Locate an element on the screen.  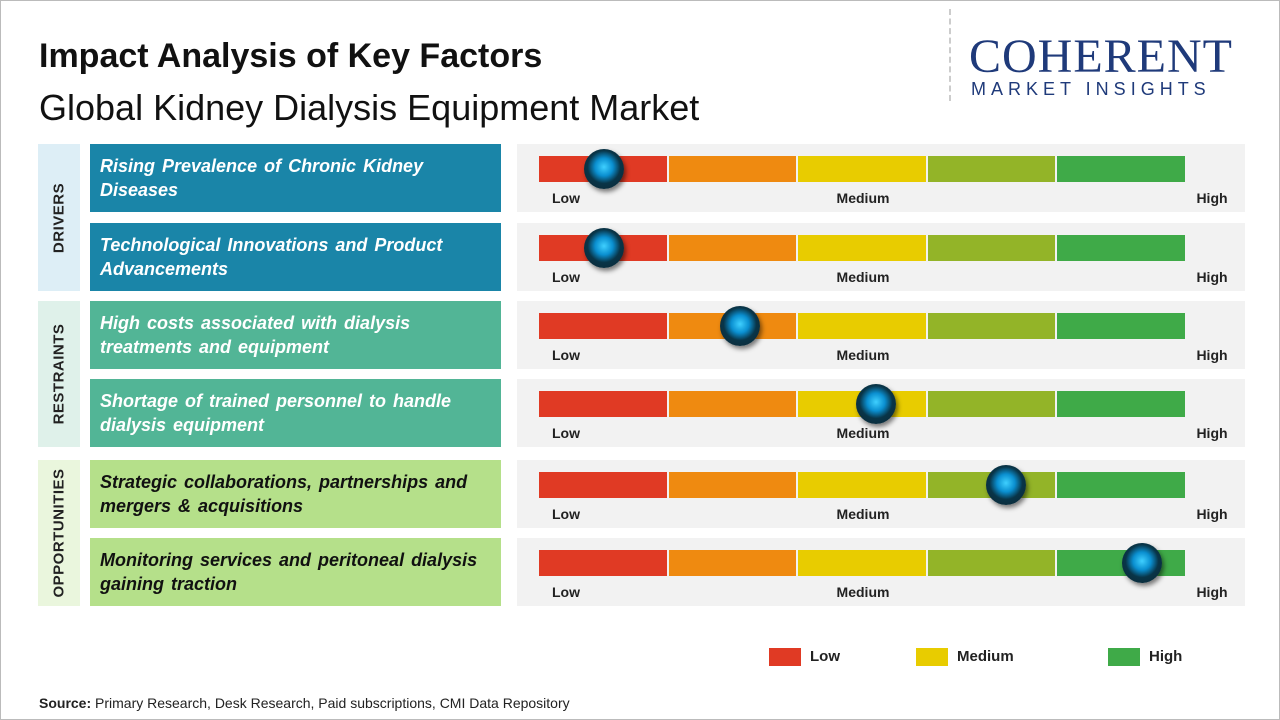
group-label: DRIVERS is located at coordinates (59, 217).